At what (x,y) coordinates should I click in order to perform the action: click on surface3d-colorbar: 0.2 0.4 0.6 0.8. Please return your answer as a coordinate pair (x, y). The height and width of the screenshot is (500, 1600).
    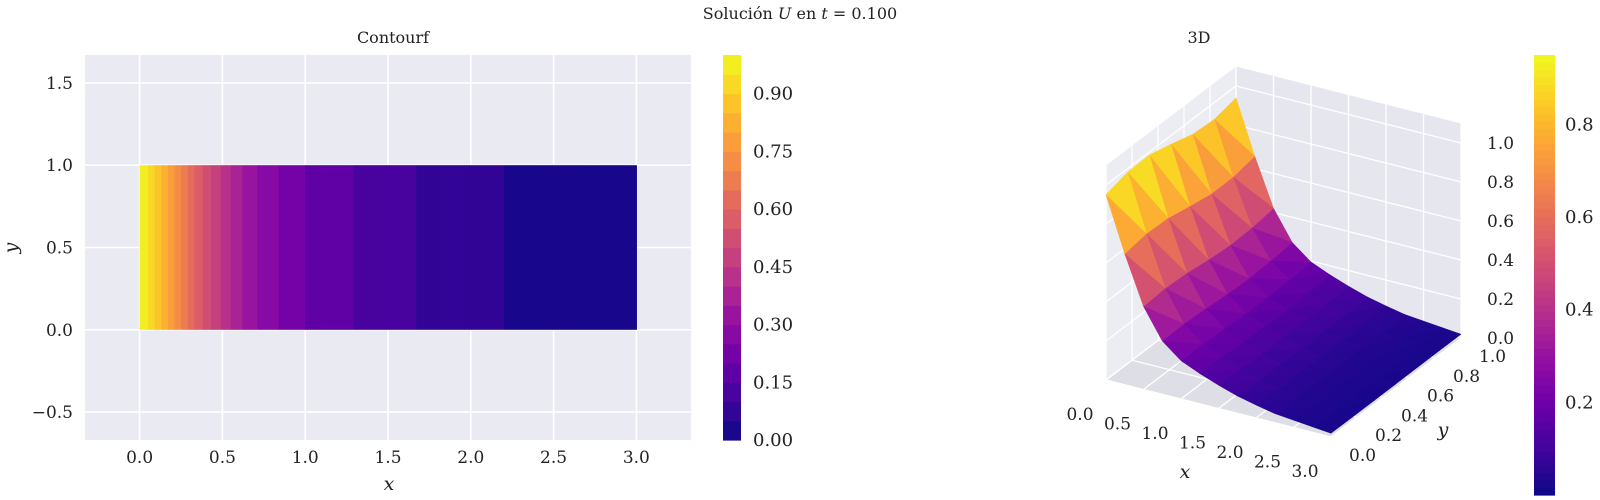
    Looking at the image, I should click on (1564, 275).